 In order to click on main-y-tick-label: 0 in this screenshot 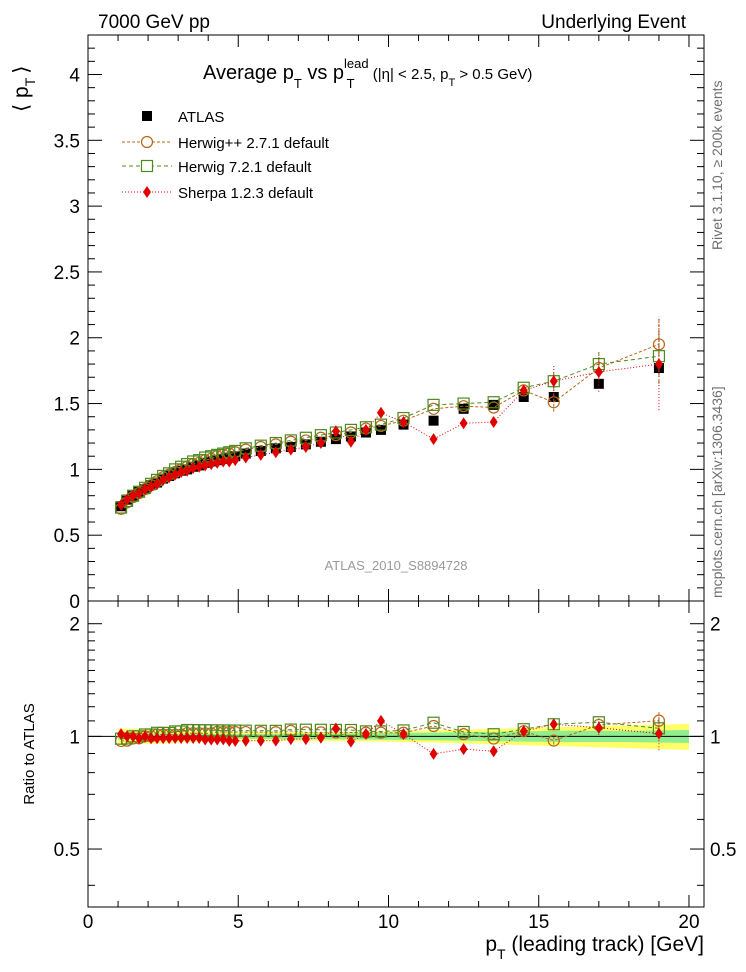, I will do `click(74, 602)`.